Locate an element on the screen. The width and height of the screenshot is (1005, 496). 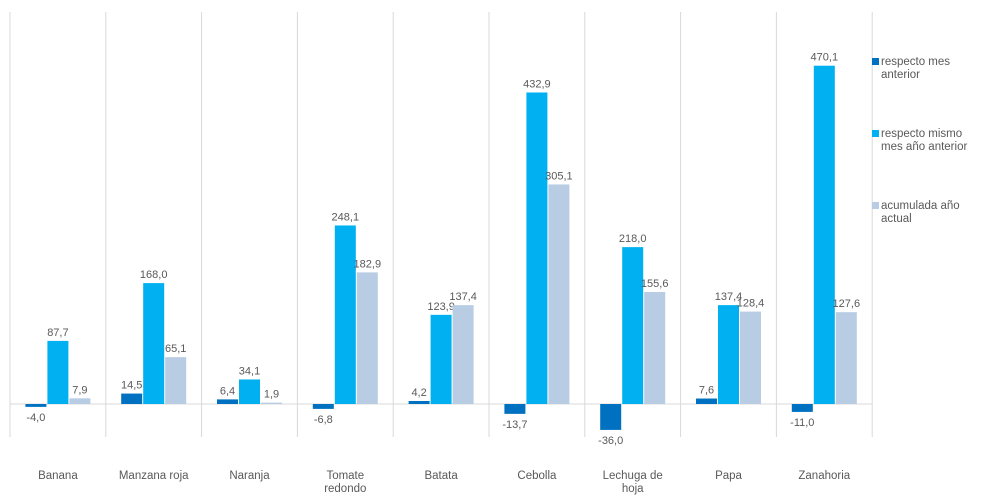
data-label-lechuga-de-hoja-series-1: -36,0 is located at coordinates (610, 441).